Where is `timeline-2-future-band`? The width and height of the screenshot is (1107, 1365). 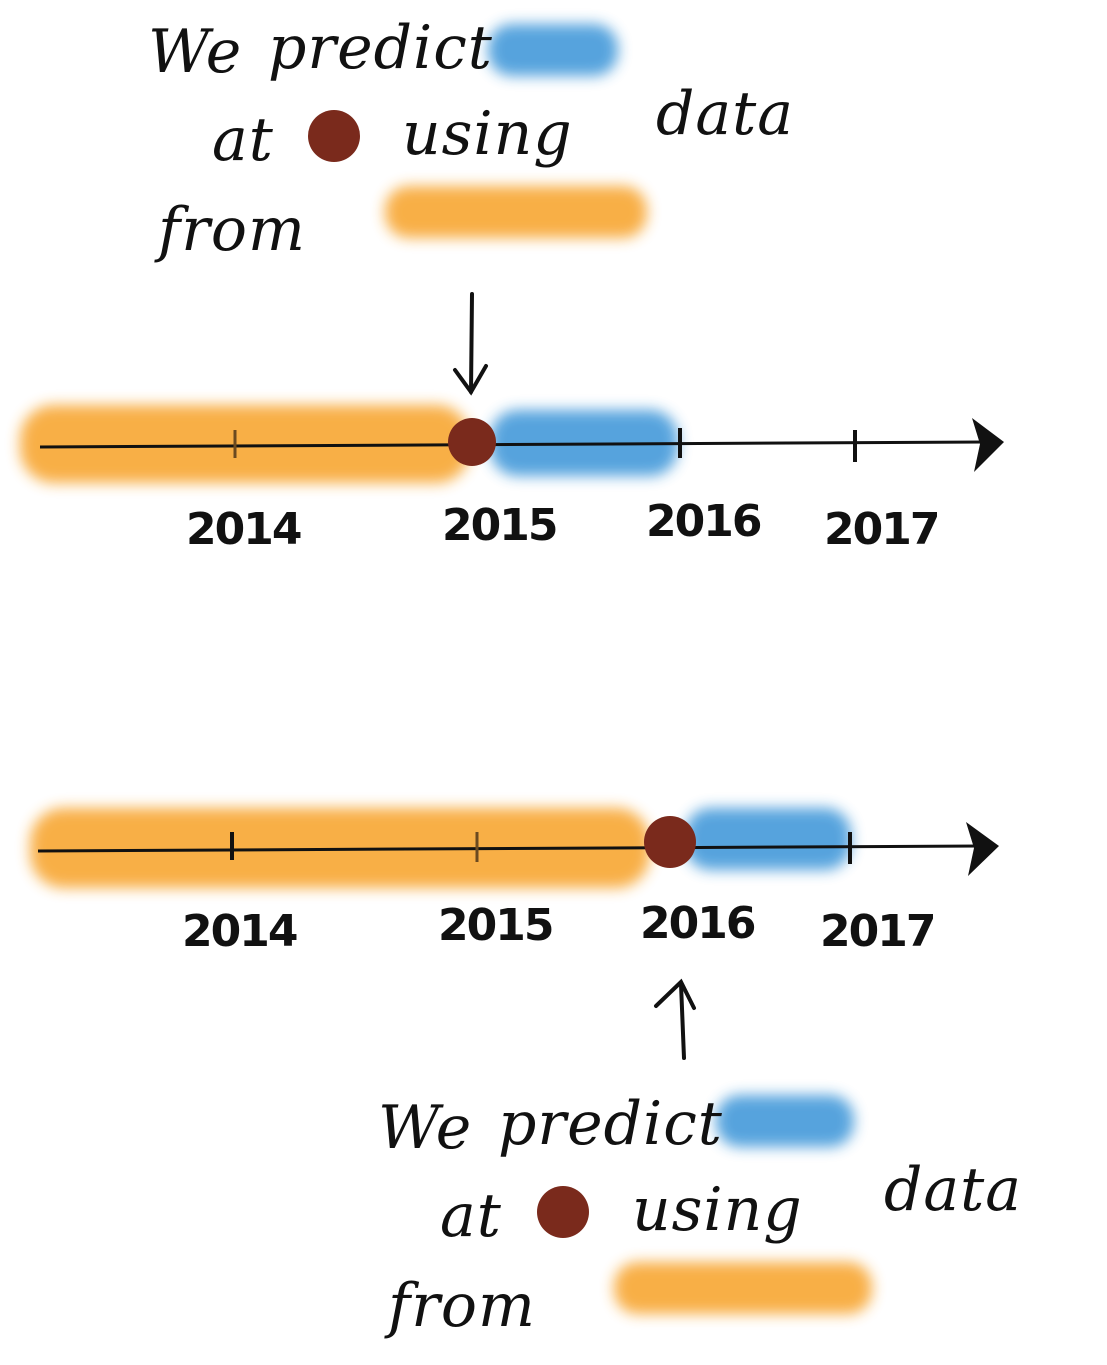 timeline-2-future-band is located at coordinates (768, 839).